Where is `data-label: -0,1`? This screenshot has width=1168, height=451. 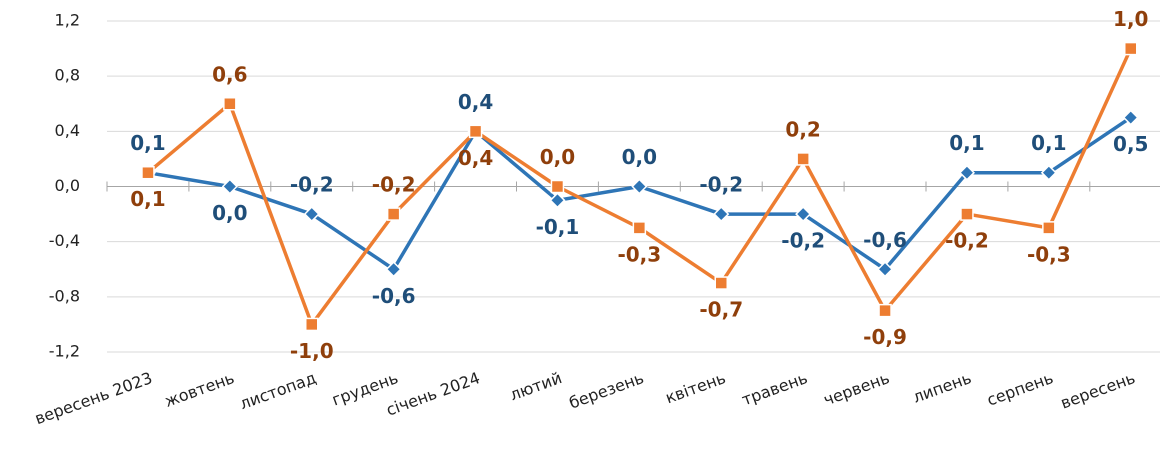
data-label: -0,1 is located at coordinates (558, 227).